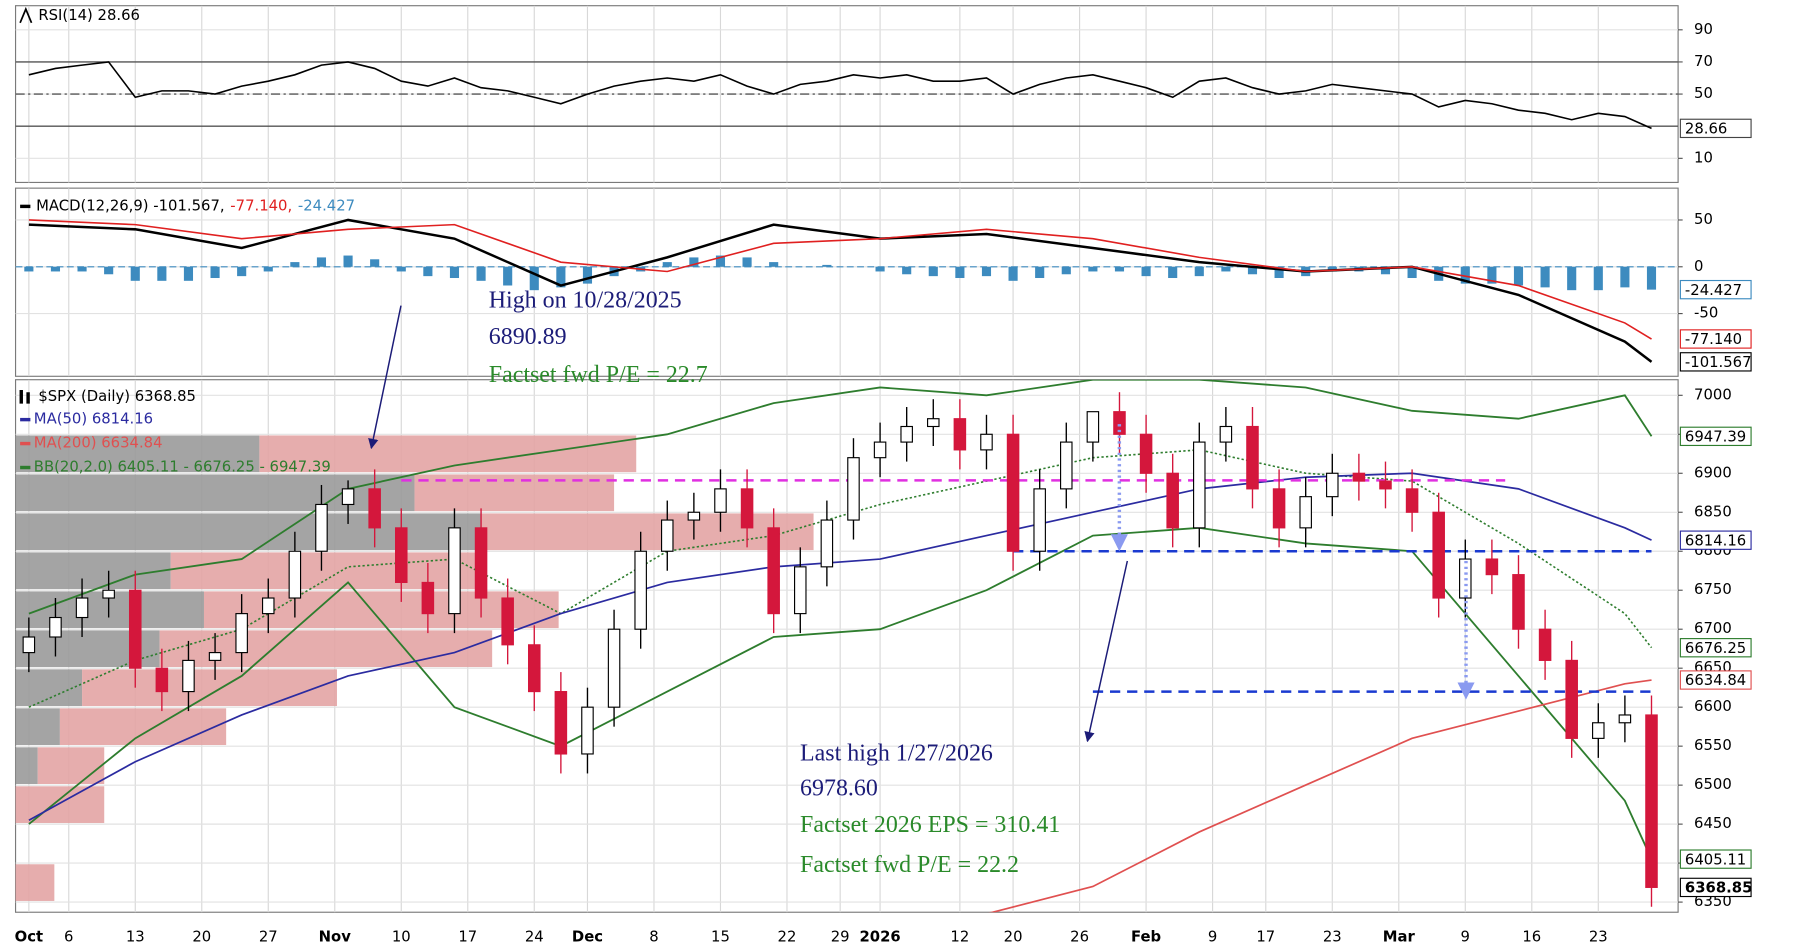 The height and width of the screenshot is (951, 1794). Describe the element at coordinates (959, 936) in the screenshot. I see `x-tick-label: 12` at that location.